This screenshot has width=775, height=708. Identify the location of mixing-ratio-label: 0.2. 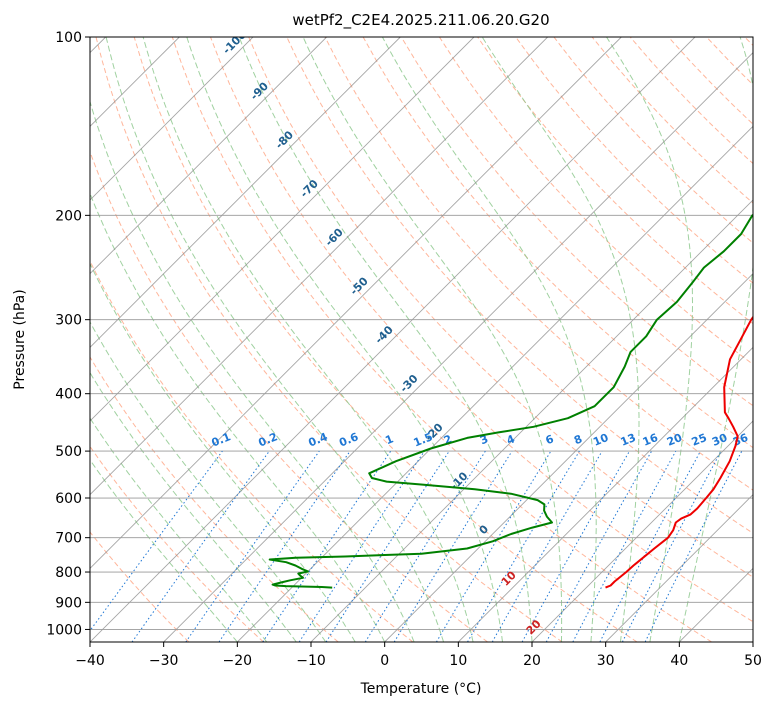
(268, 439).